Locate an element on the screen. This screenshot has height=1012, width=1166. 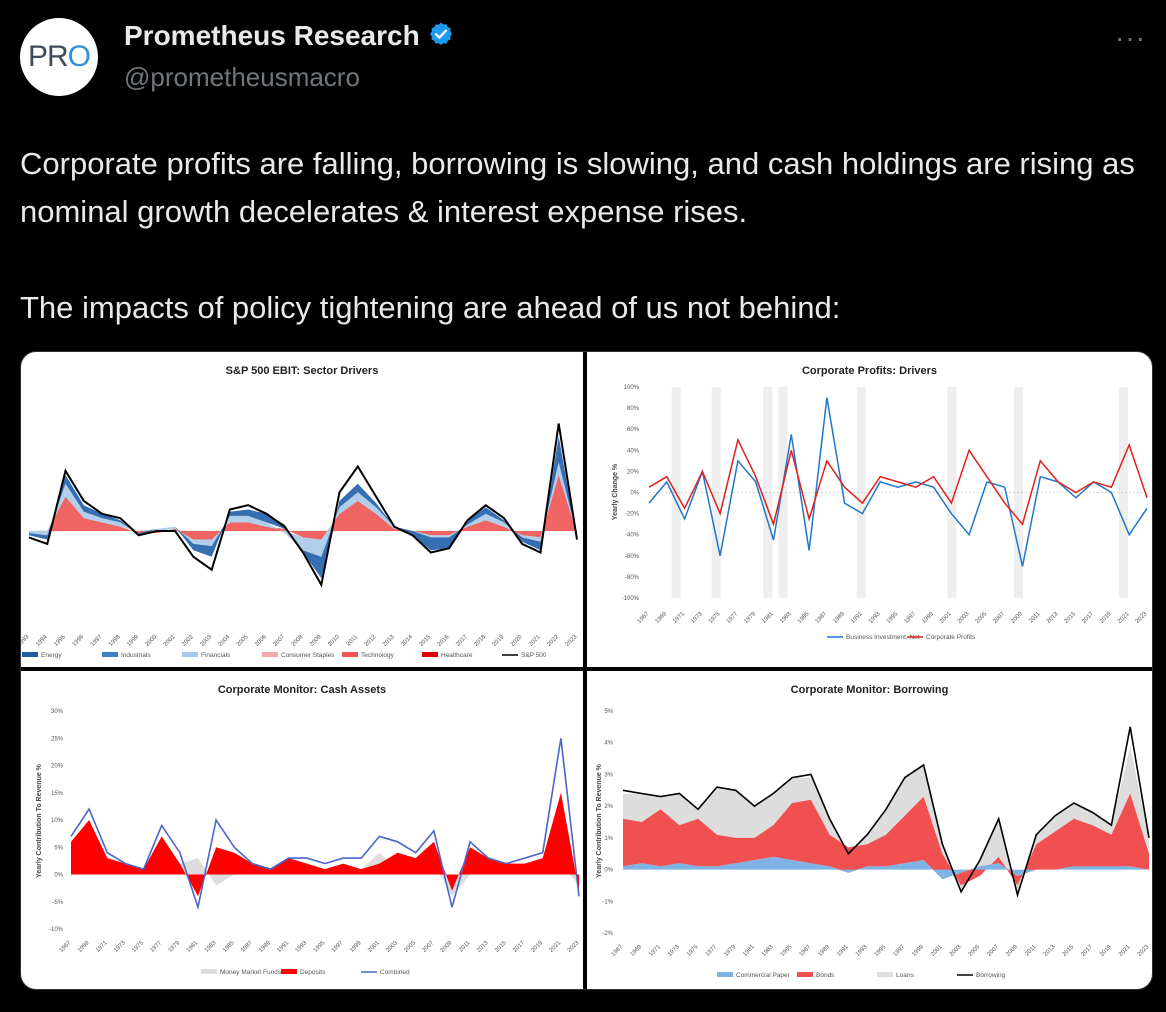
legend-label: Commercial Paper is located at coordinates (763, 975).